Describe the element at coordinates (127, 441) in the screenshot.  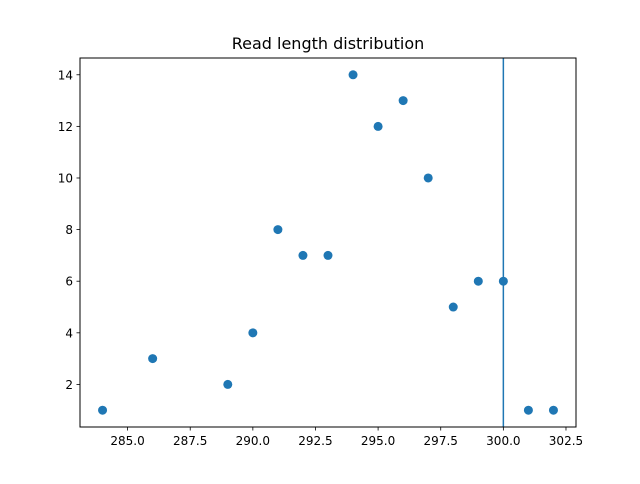
I see `x-tick-label: 285.0` at that location.